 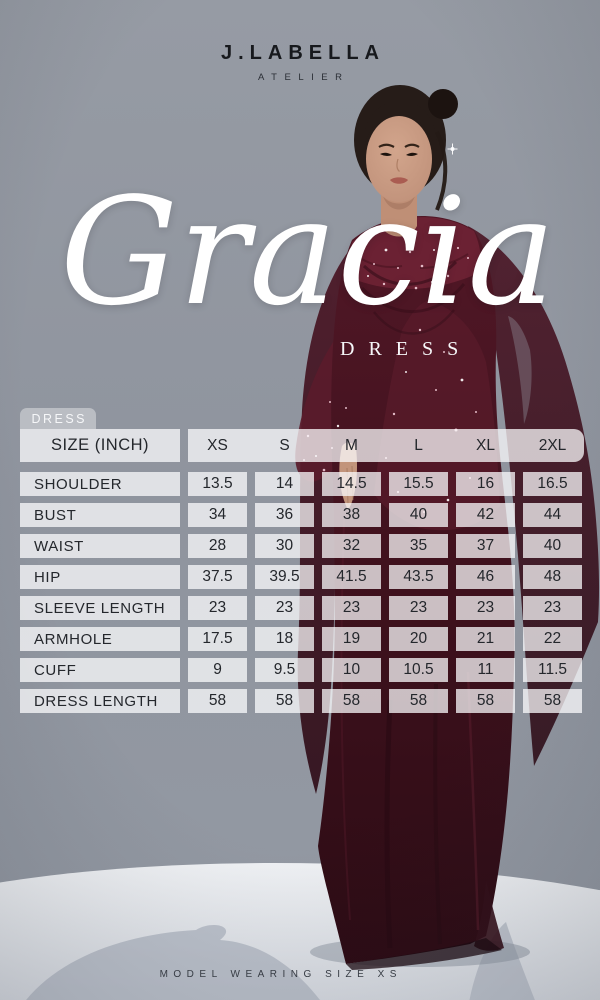 I want to click on size-cell: 13.5, so click(x=217, y=484).